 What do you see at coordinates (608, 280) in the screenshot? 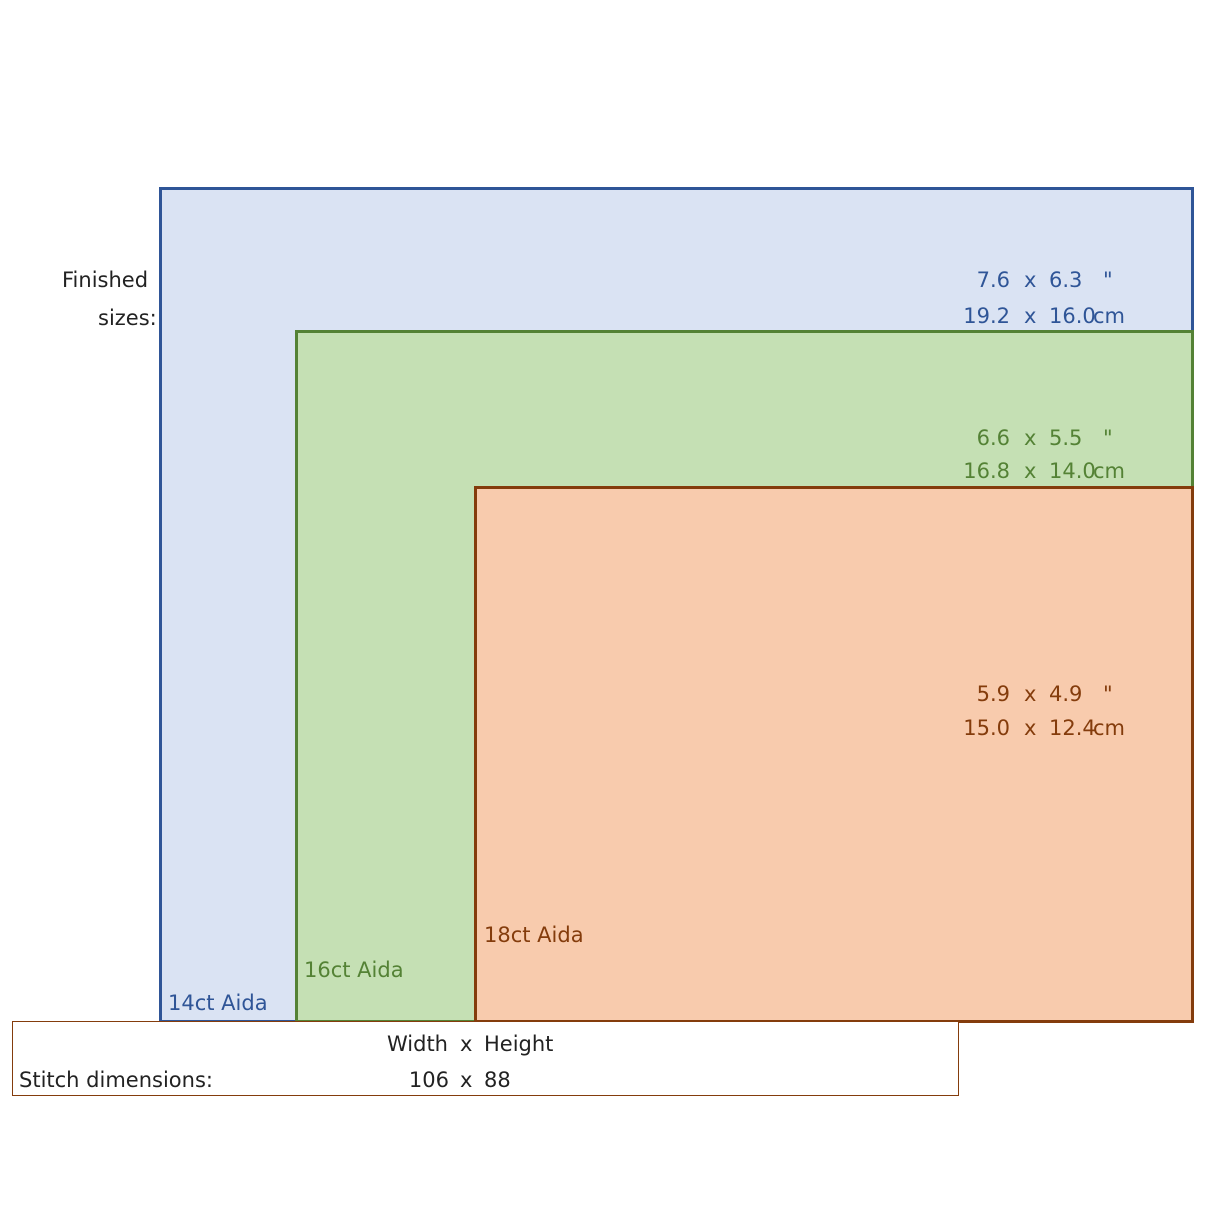
I see `size-14ct-inches: 7.6 x 6.3 "` at bounding box center [608, 280].